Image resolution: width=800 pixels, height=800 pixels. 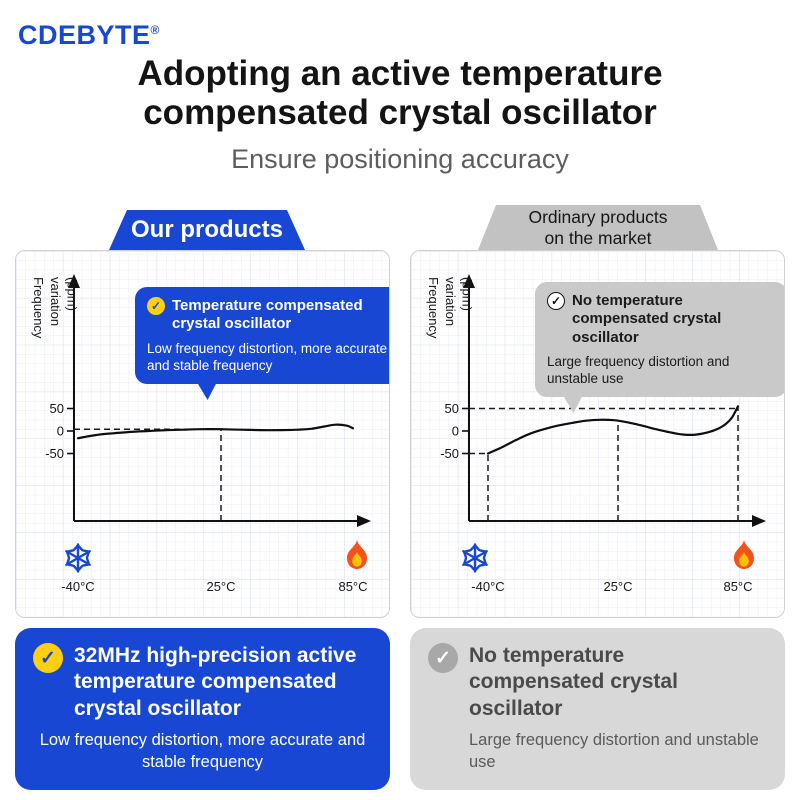 I want to click on title-line-1: Adopting an active temperature, so click(x=400, y=73).